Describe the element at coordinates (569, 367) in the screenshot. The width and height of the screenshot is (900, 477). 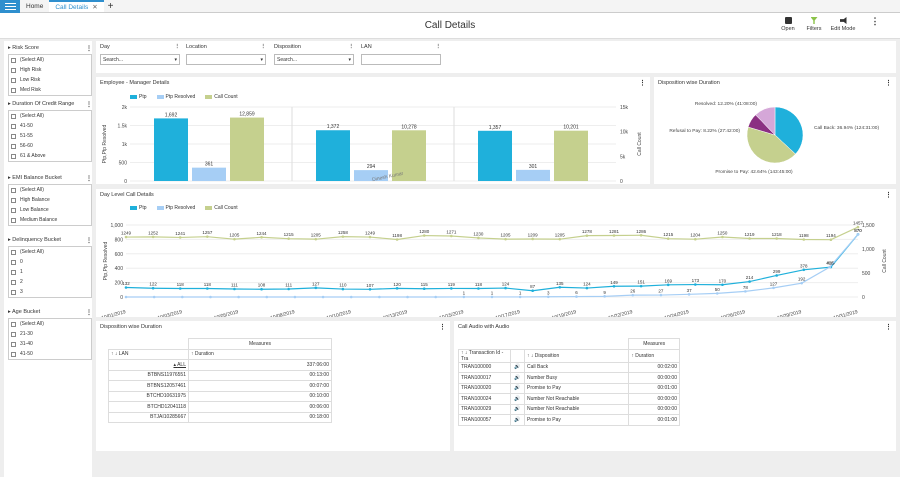
I see `table-row: TRAN100000 🔊 Call Back 00:02:00` at that location.